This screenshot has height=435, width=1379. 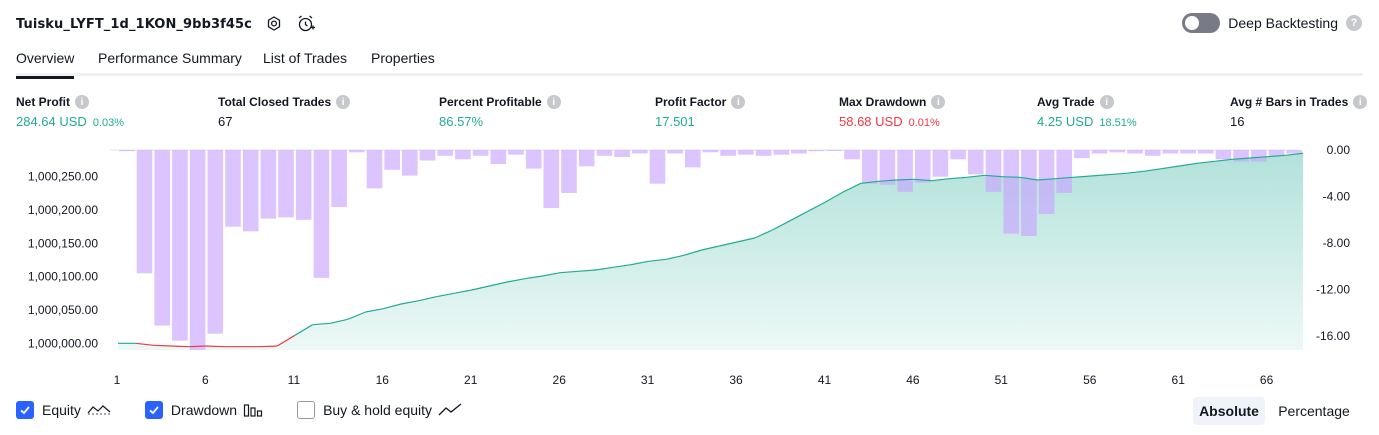 What do you see at coordinates (379, 410) in the screenshot?
I see `legend-buy-hold: Buy & hold equity` at bounding box center [379, 410].